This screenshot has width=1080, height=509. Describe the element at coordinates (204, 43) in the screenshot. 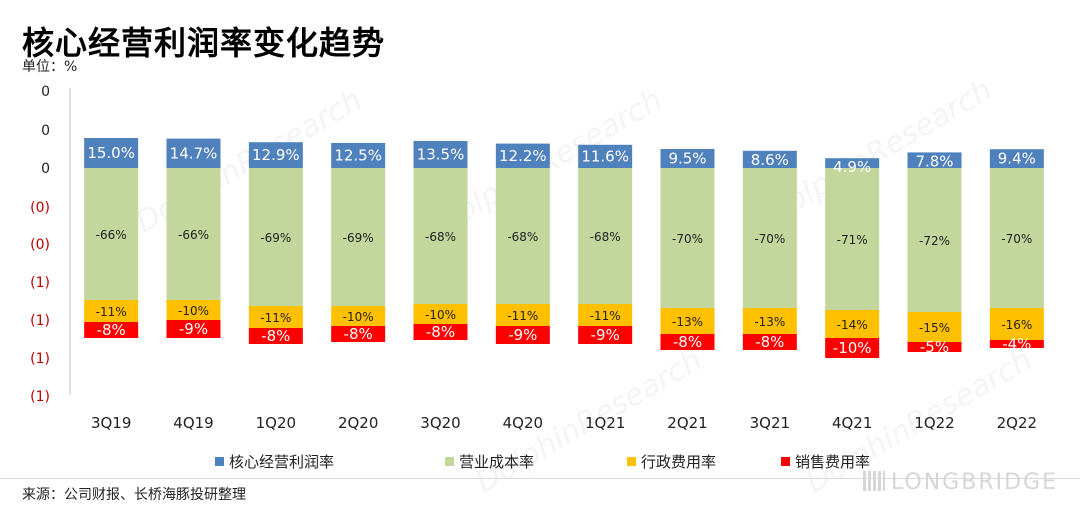

I see `chart-title: 核心经营利润率变化趋势` at that location.